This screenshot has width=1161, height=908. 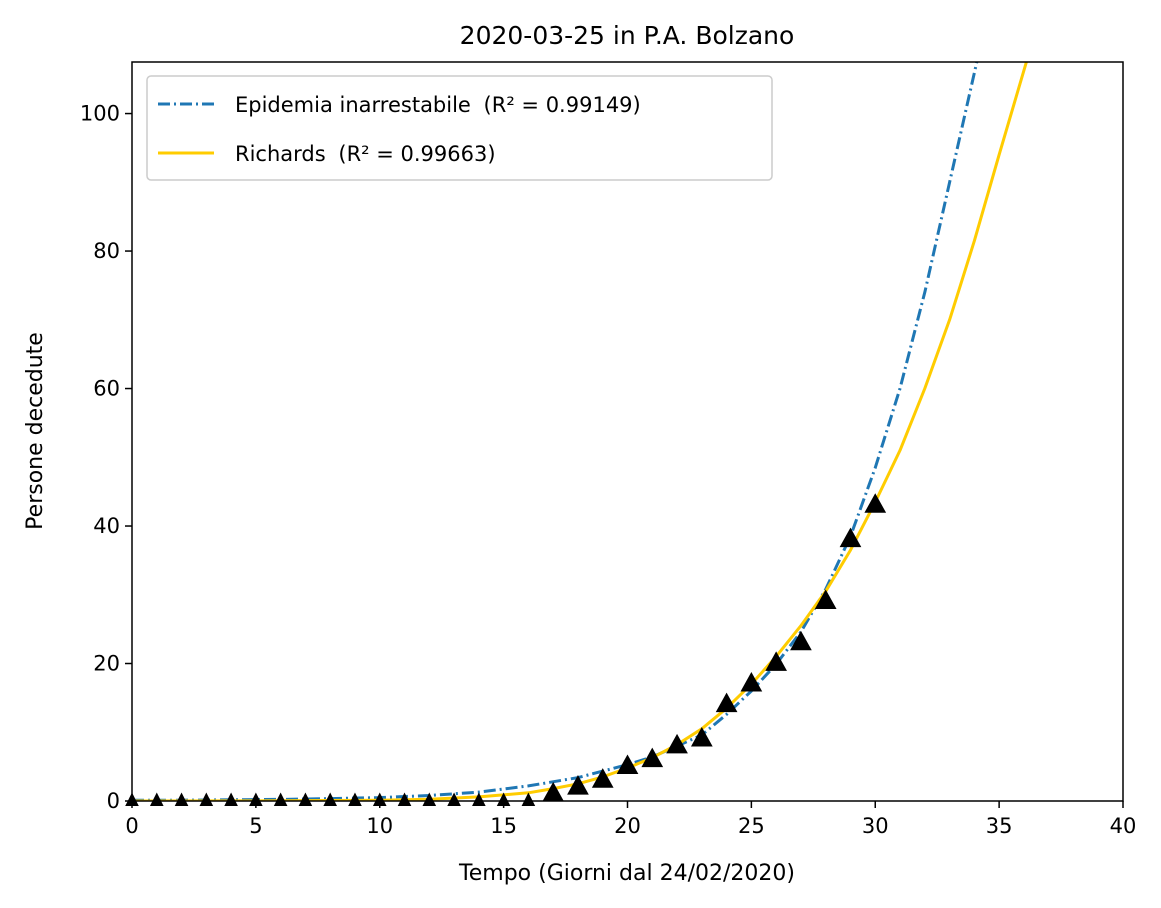 I want to click on legend-frame, so click(x=459, y=128).